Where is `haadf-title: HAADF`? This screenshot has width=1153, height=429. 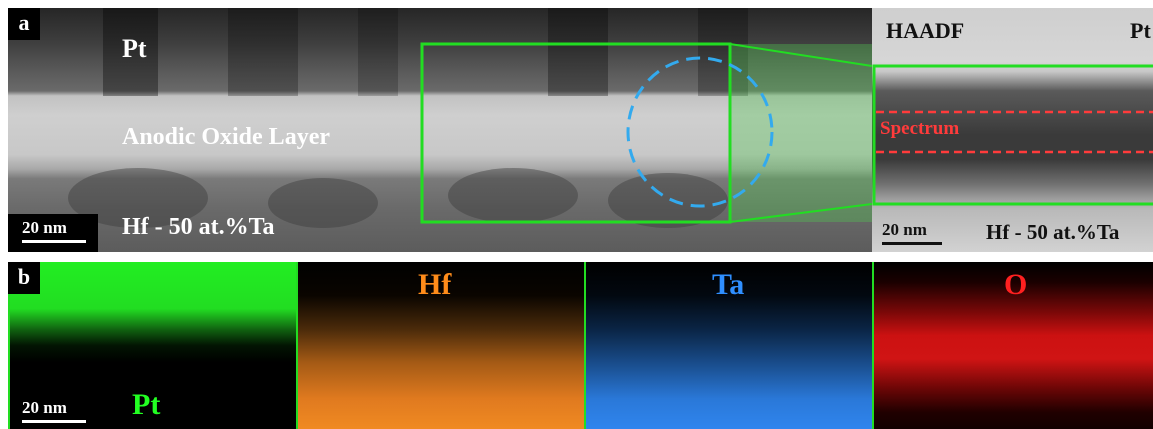
haadf-title: HAADF is located at coordinates (925, 30).